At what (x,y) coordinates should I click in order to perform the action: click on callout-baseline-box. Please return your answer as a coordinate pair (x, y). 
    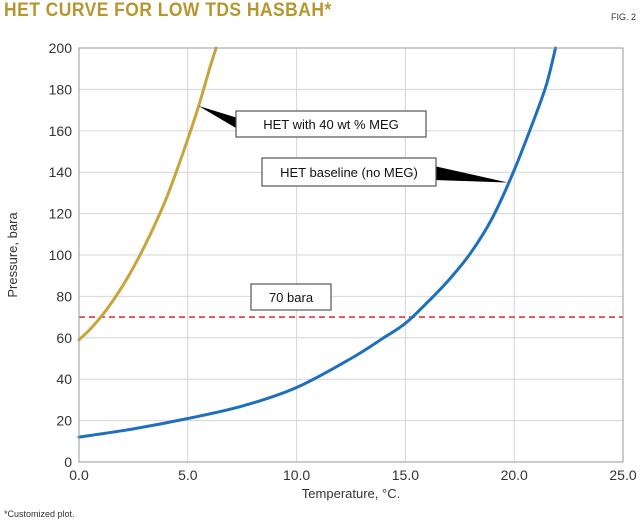
    Looking at the image, I should click on (349, 172).